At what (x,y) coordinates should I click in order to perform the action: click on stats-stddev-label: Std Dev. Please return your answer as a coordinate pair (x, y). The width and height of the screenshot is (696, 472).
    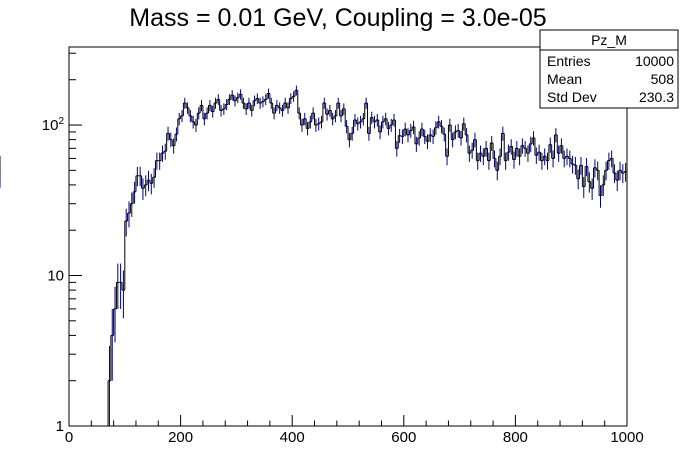
    Looking at the image, I should click on (572, 97).